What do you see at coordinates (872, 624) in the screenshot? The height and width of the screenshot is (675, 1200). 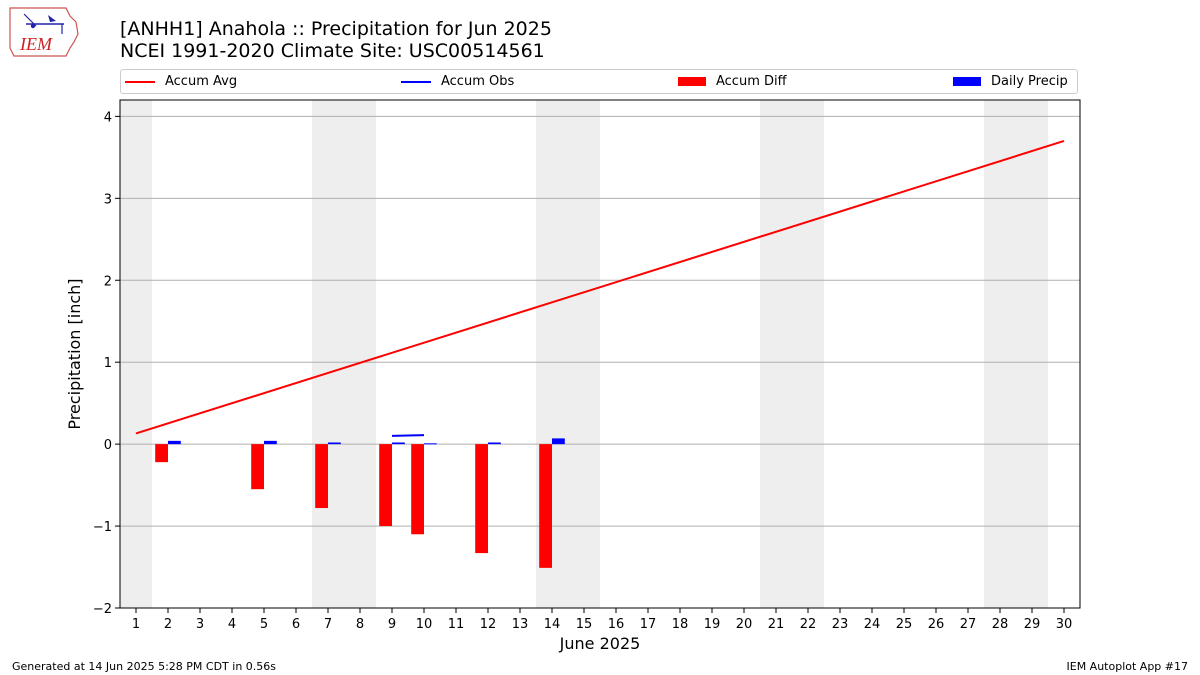 I see `x-tick-label: 24` at bounding box center [872, 624].